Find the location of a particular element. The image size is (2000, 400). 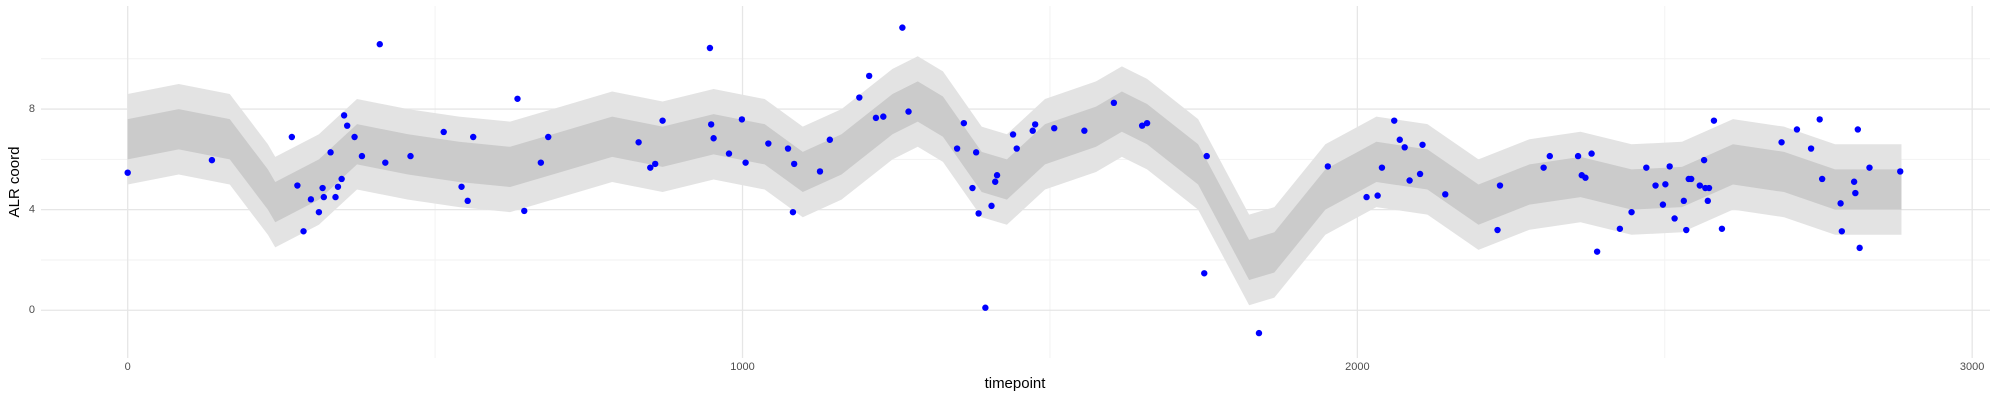

x-tick-label: 2000 is located at coordinates (1357, 367).